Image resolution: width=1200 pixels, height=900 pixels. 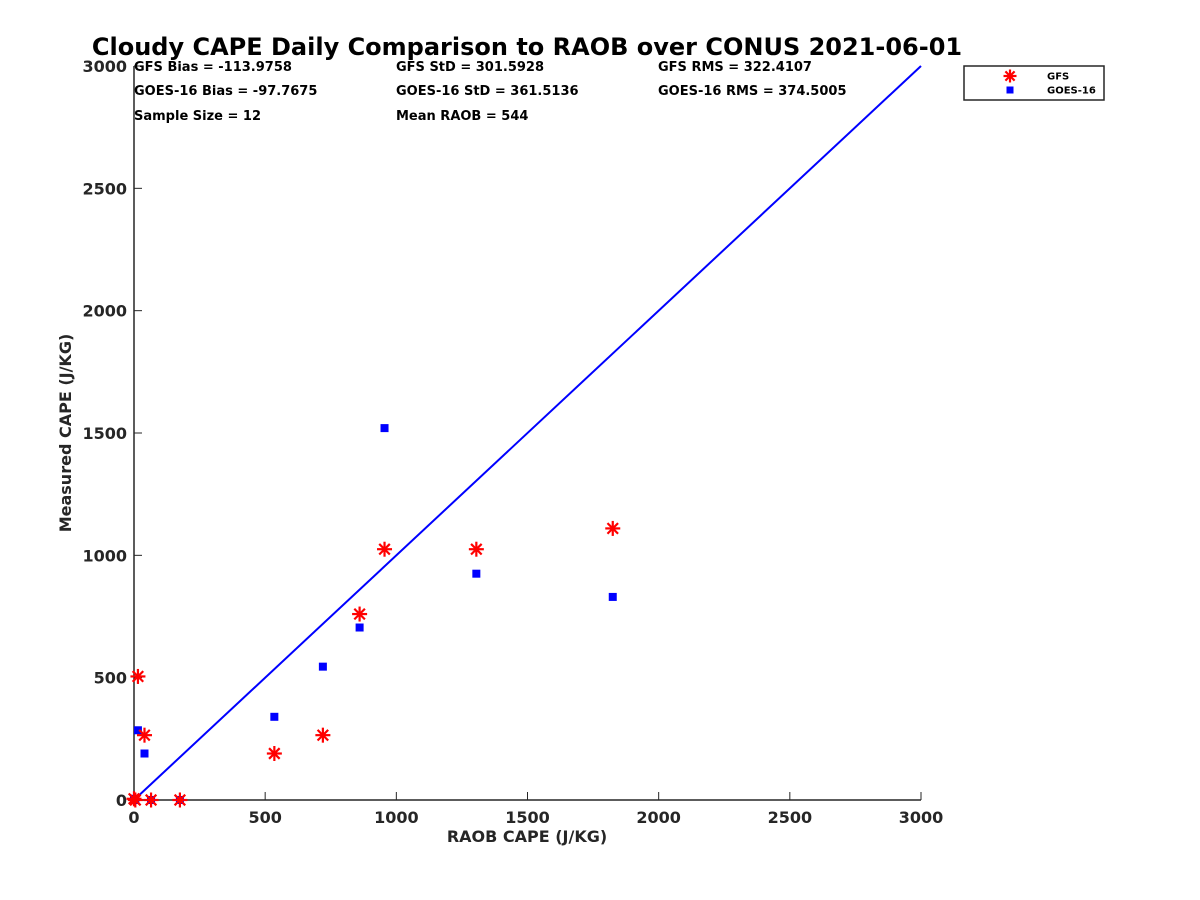 What do you see at coordinates (121, 800) in the screenshot?
I see `y-tick-label: 0` at bounding box center [121, 800].